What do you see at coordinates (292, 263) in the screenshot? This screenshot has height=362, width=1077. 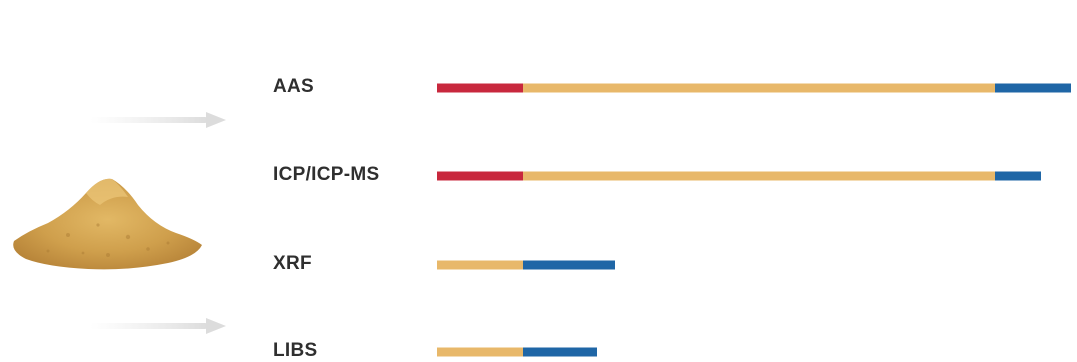 I see `category-label: XRF` at bounding box center [292, 263].